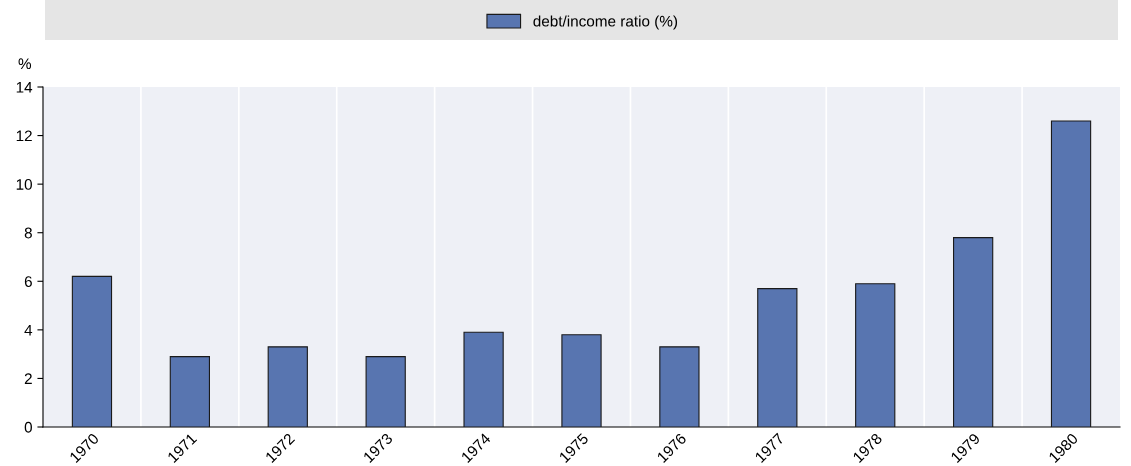 This screenshot has width=1131, height=466. I want to click on y-tick-label: 10, so click(24, 184).